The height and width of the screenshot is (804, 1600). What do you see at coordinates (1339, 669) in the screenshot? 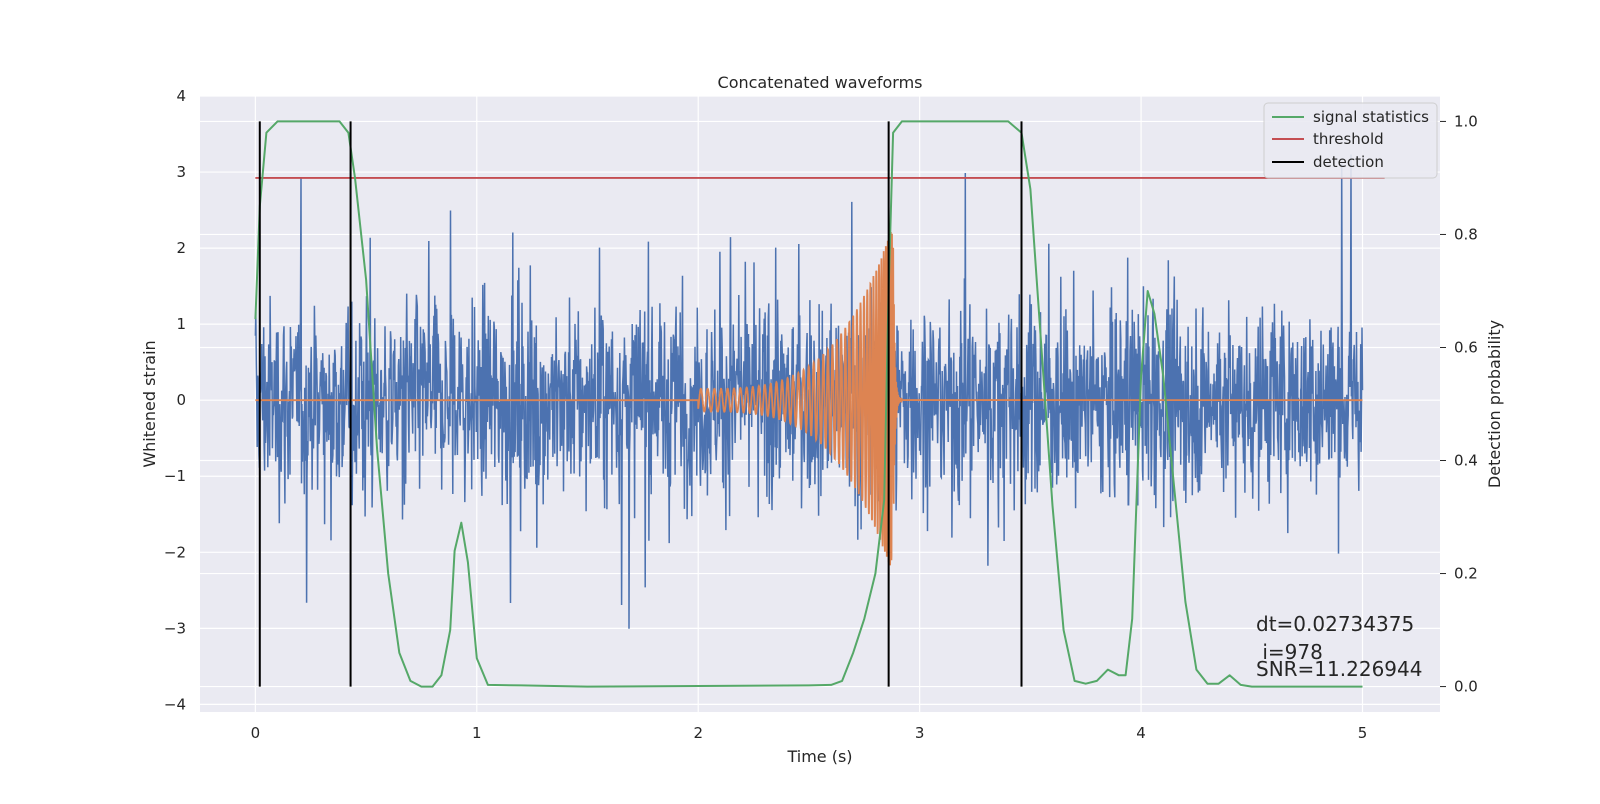
I see `annotation-snr: SNR=11.226944` at bounding box center [1339, 669].